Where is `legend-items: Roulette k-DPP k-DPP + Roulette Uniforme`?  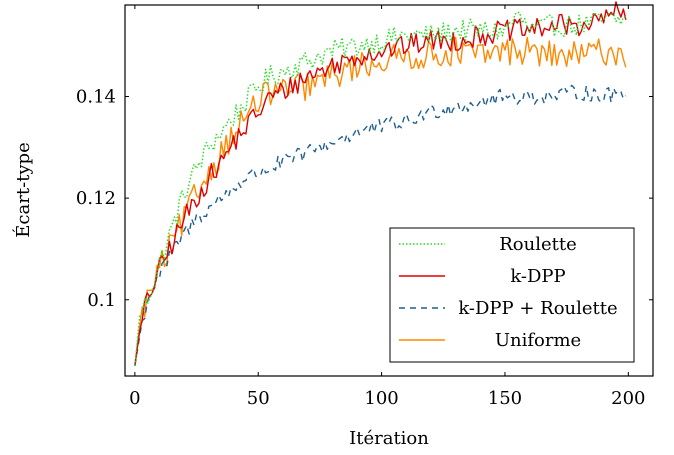 legend-items: Roulette k-DPP k-DPP + Roulette Uniforme is located at coordinates (508, 292).